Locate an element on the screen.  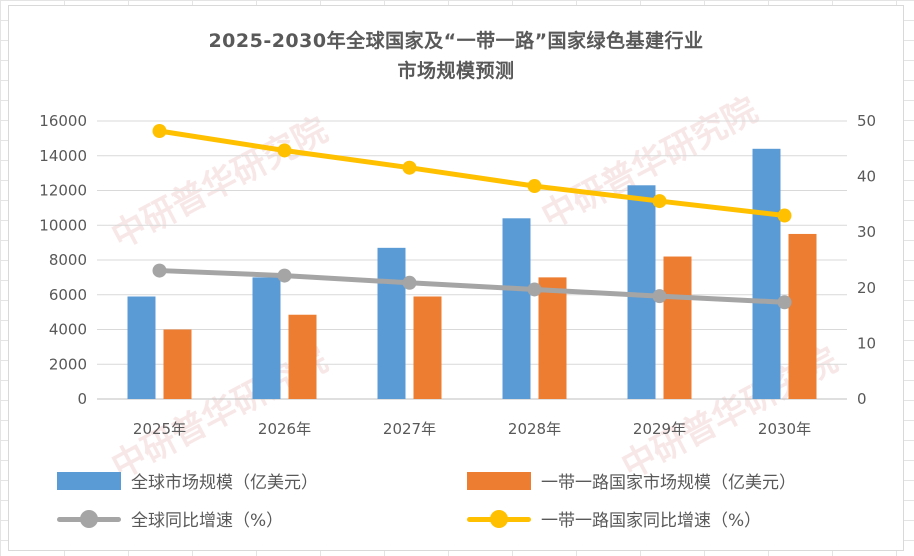
line-global-growth is located at coordinates (472, 286).